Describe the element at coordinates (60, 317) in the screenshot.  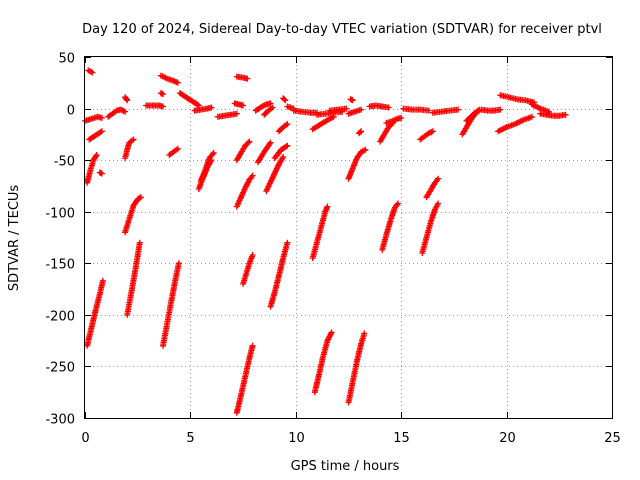
I see `y-tick-label: -200` at that location.